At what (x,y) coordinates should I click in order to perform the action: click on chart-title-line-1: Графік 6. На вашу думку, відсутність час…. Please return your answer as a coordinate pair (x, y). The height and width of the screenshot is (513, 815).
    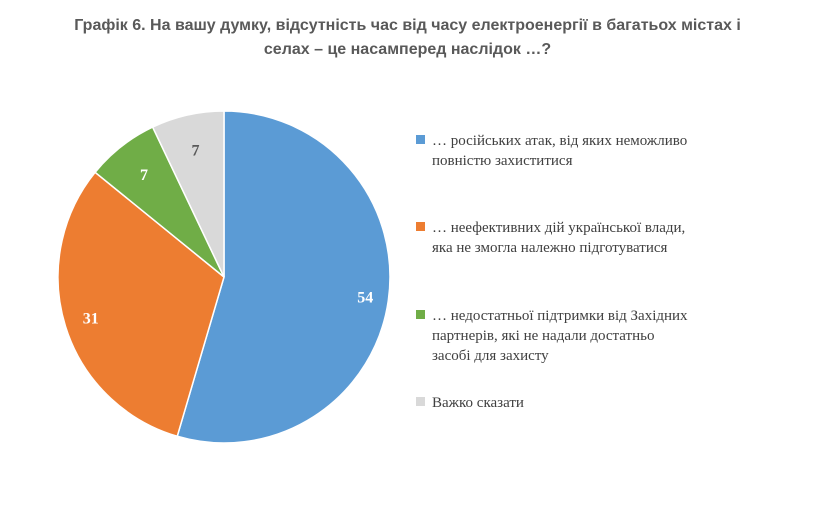
    Looking at the image, I should click on (407, 25).